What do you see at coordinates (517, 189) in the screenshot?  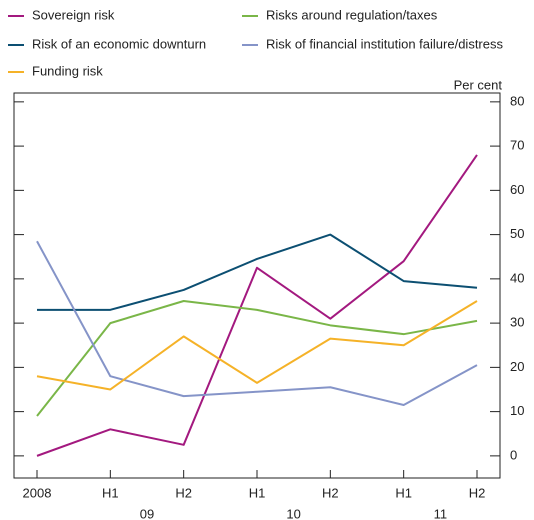 I see `y-tick-label: 60` at bounding box center [517, 189].